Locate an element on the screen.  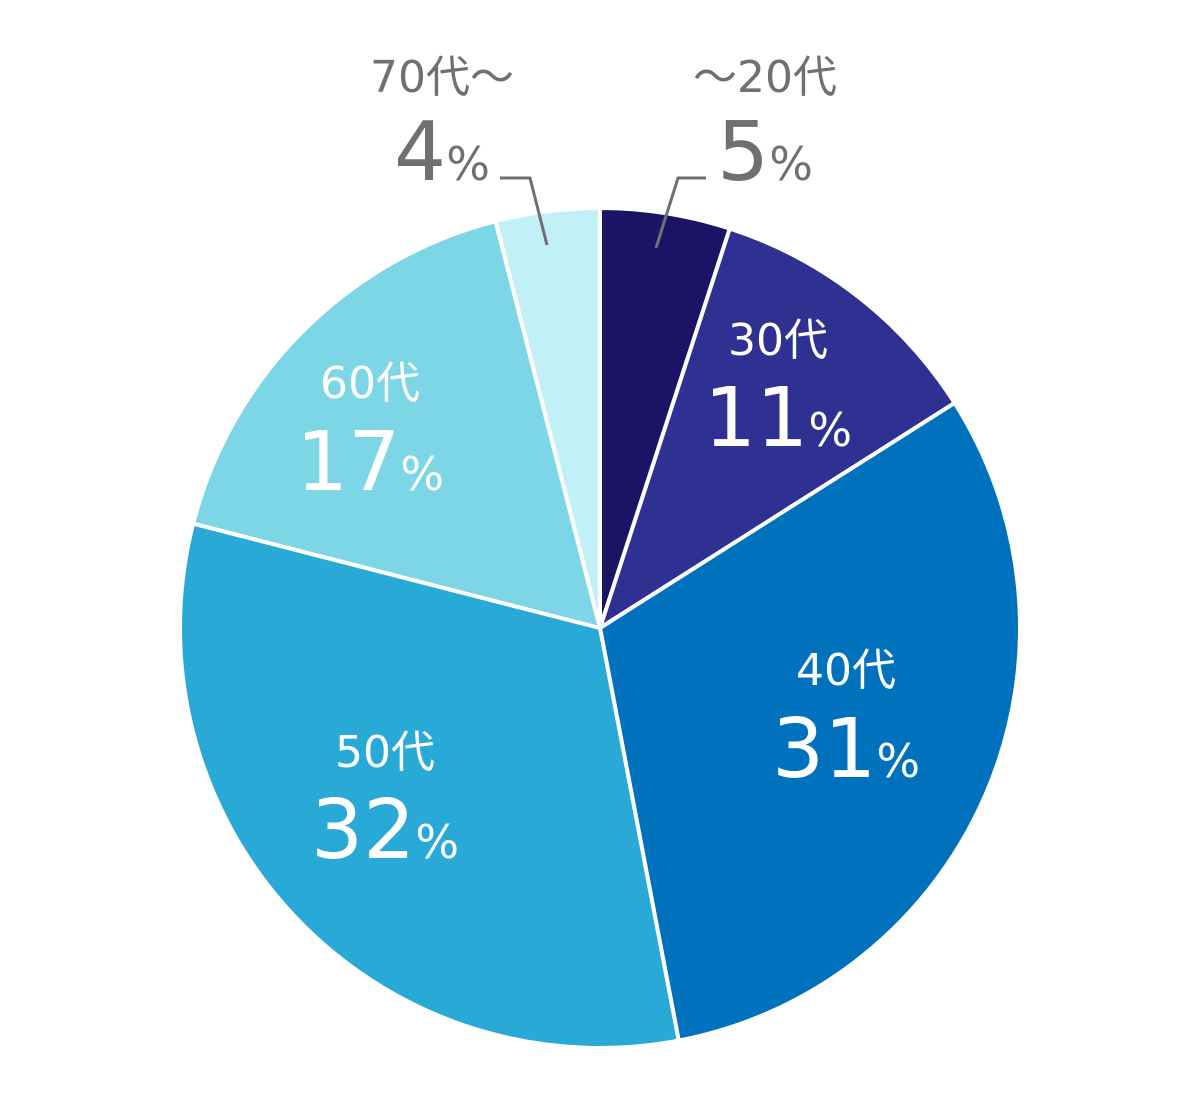
slice-label-value: 31% is located at coordinates (846, 749).